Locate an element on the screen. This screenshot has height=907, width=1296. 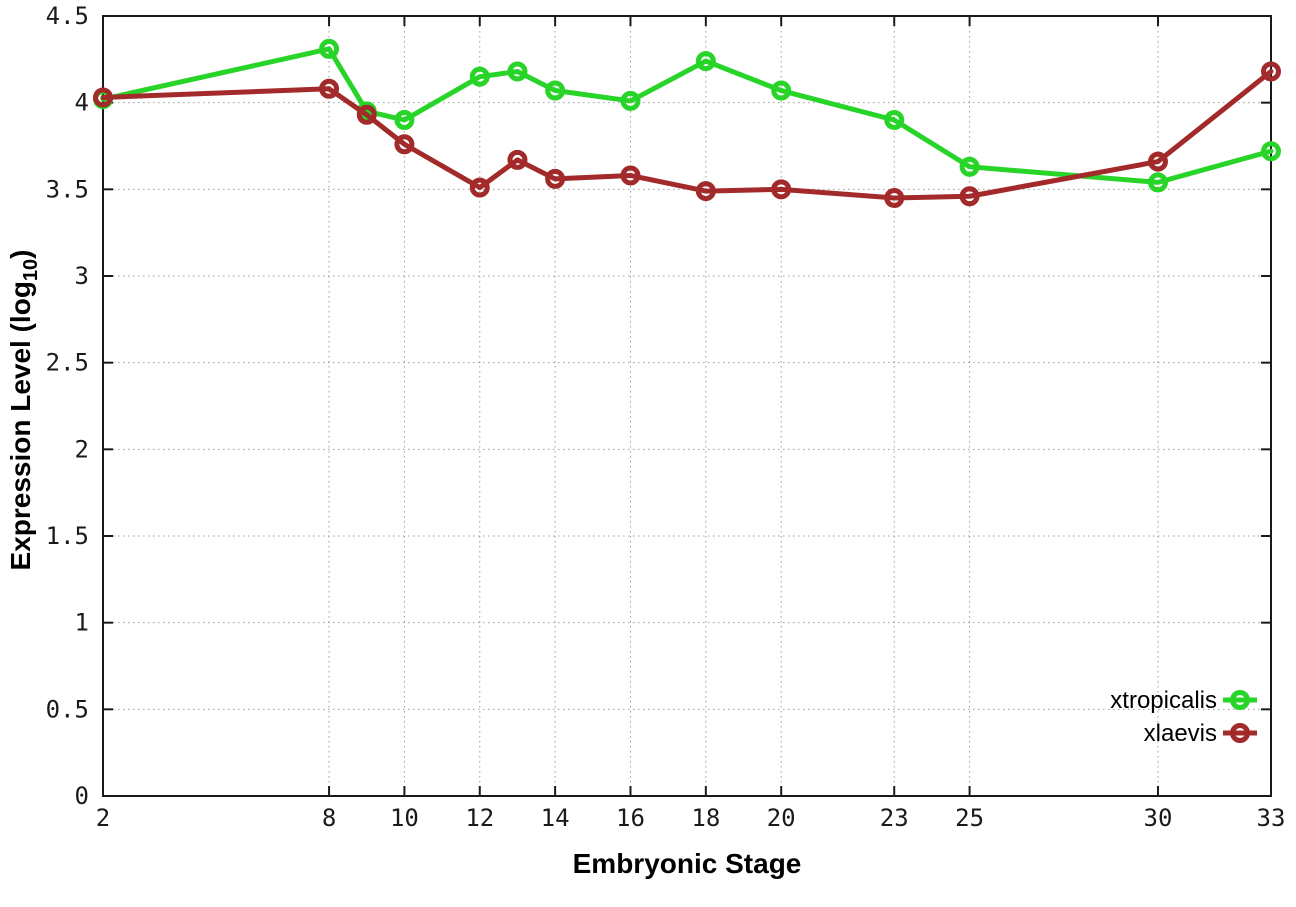
legend-label-xlaevis: xlaevis is located at coordinates (1180, 733).